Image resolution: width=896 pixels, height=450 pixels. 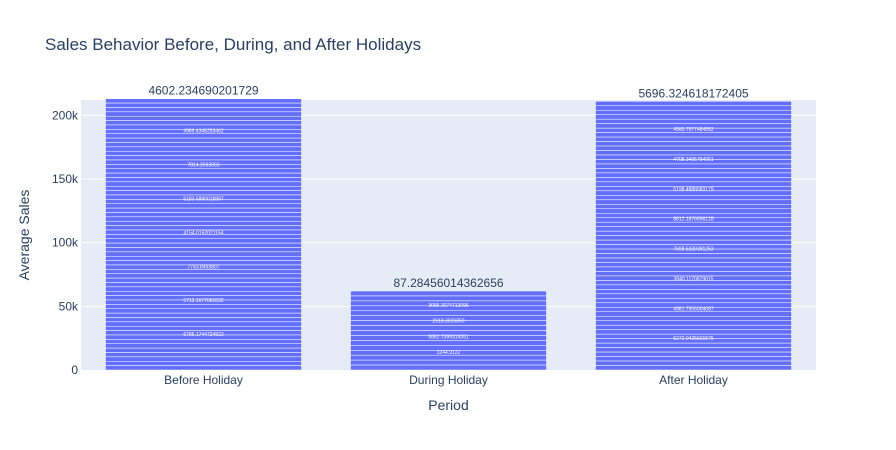 What do you see at coordinates (65, 243) in the screenshot?
I see `y-tick-label: 100k` at bounding box center [65, 243].